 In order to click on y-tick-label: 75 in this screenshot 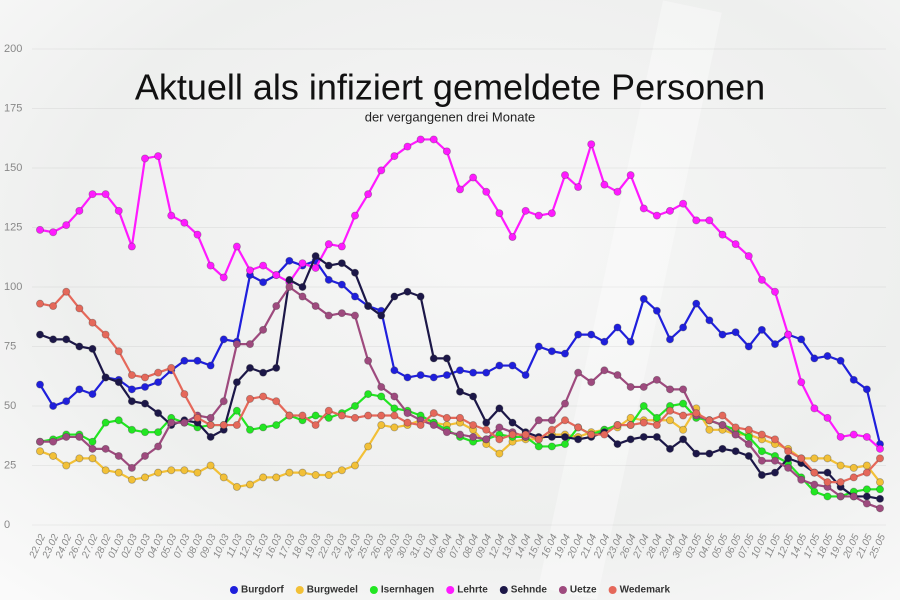, I will do `click(10, 346)`.